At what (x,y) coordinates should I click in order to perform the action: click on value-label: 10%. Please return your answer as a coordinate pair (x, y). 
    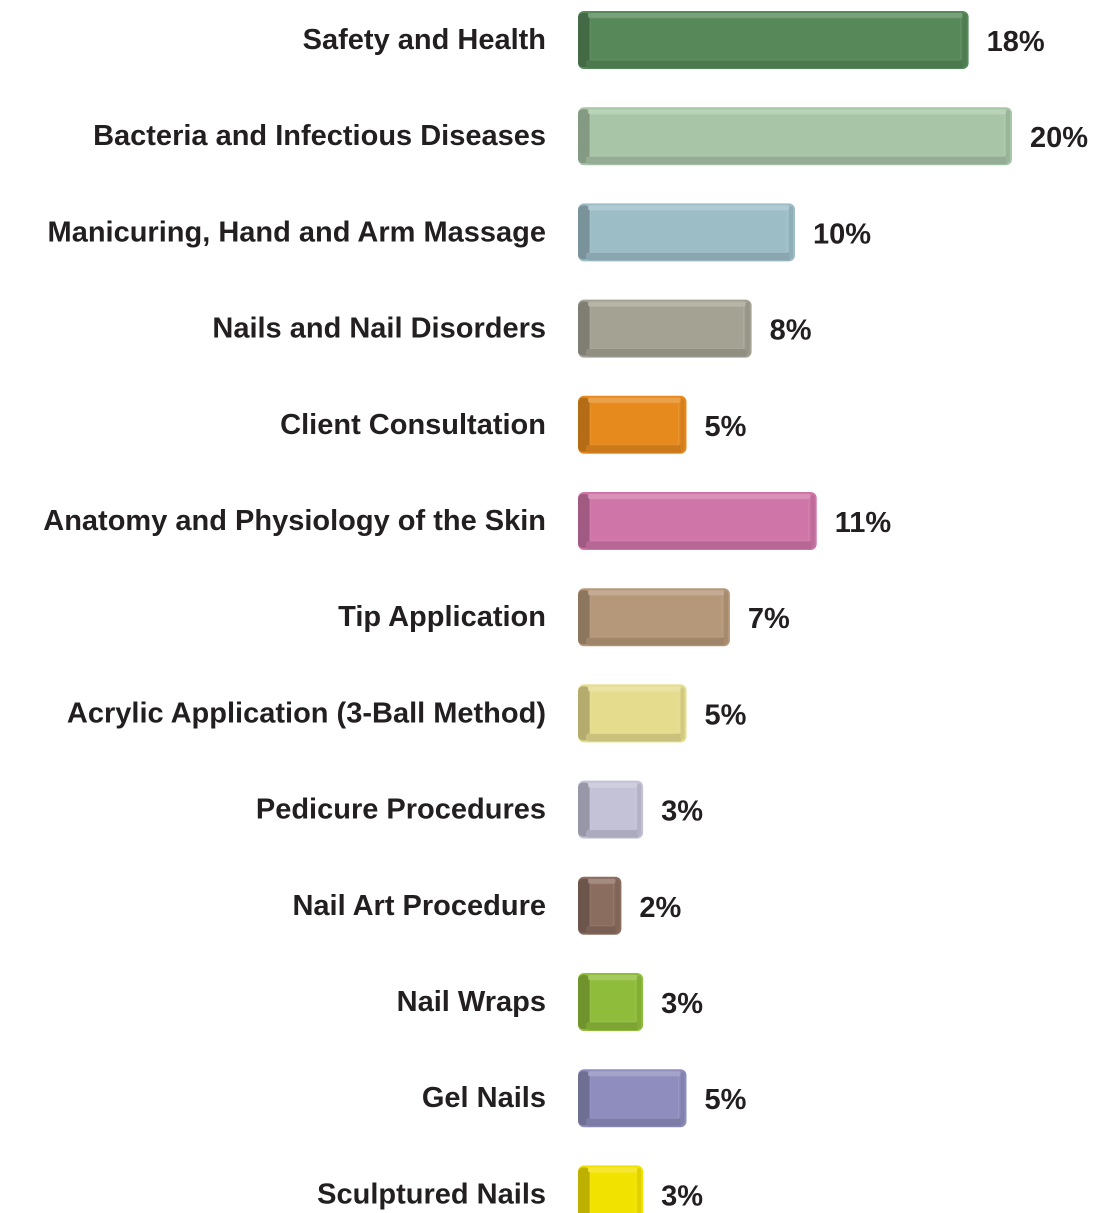
    Looking at the image, I should click on (842, 234).